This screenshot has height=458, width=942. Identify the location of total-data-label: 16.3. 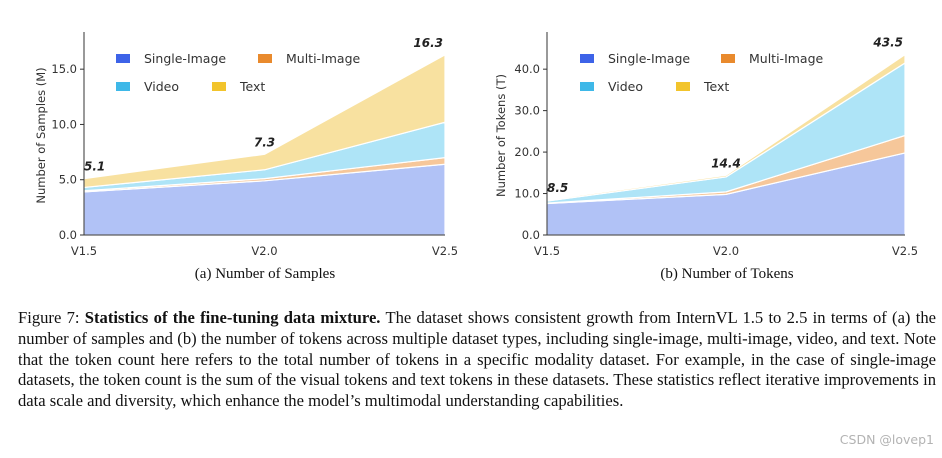
(428, 43).